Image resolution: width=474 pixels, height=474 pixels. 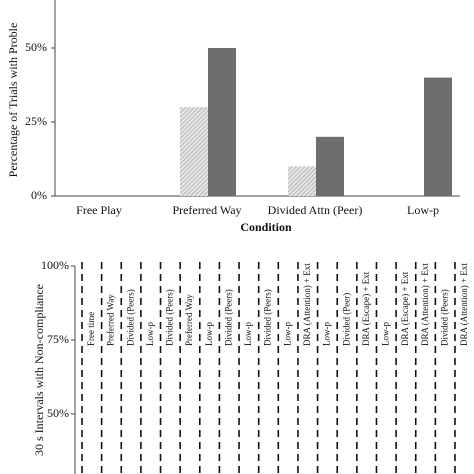 I want to click on y-tick-label: 25%, so click(x=36, y=121).